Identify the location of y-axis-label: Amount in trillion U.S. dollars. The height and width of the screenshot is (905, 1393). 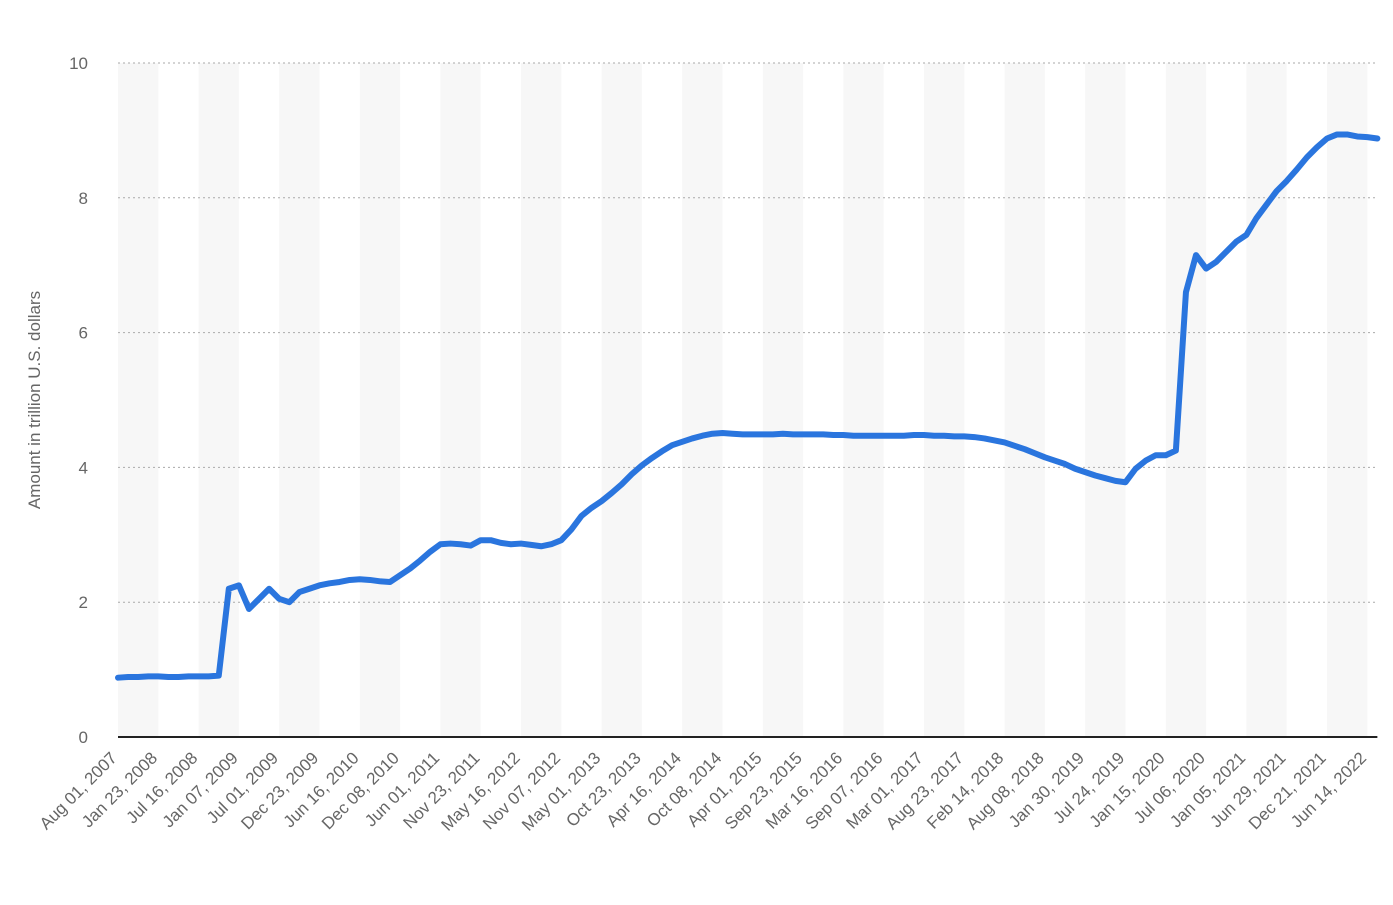
(34, 400).